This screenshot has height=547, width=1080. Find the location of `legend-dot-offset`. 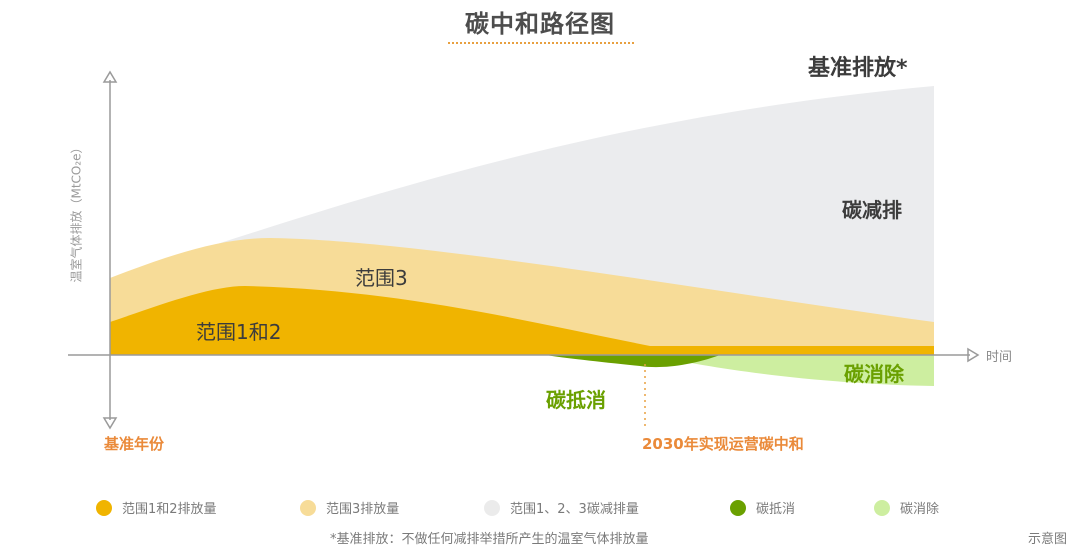

legend-dot-offset is located at coordinates (738, 507).